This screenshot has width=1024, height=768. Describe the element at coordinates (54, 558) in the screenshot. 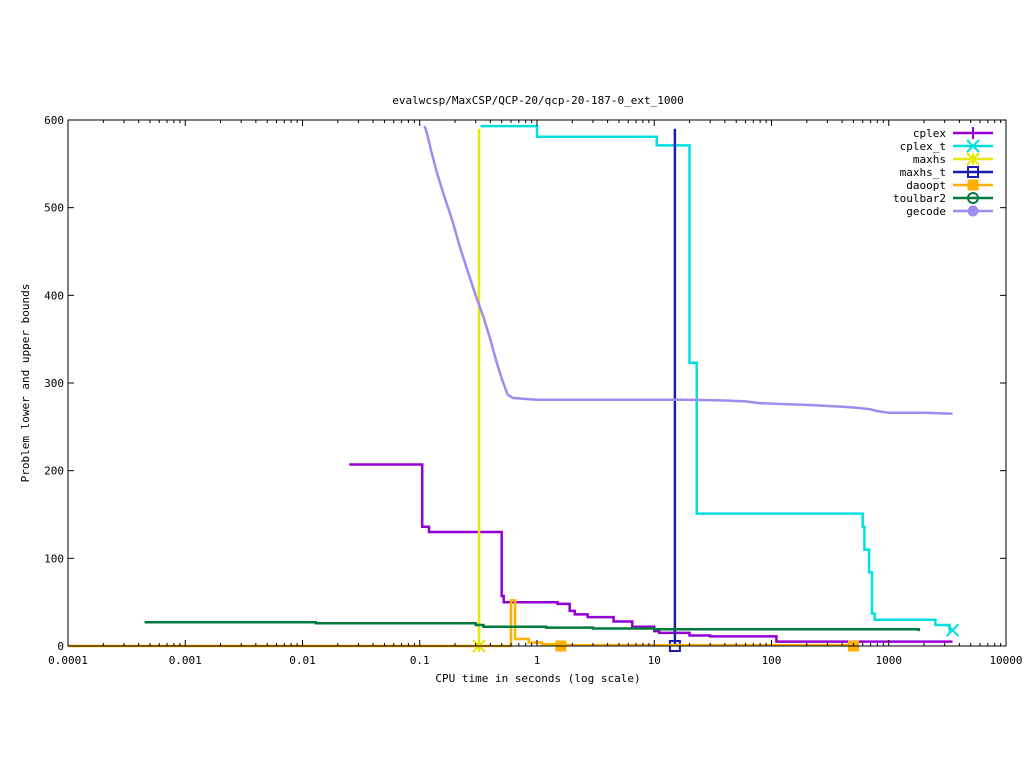

I see `y-tick-label: 100` at that location.